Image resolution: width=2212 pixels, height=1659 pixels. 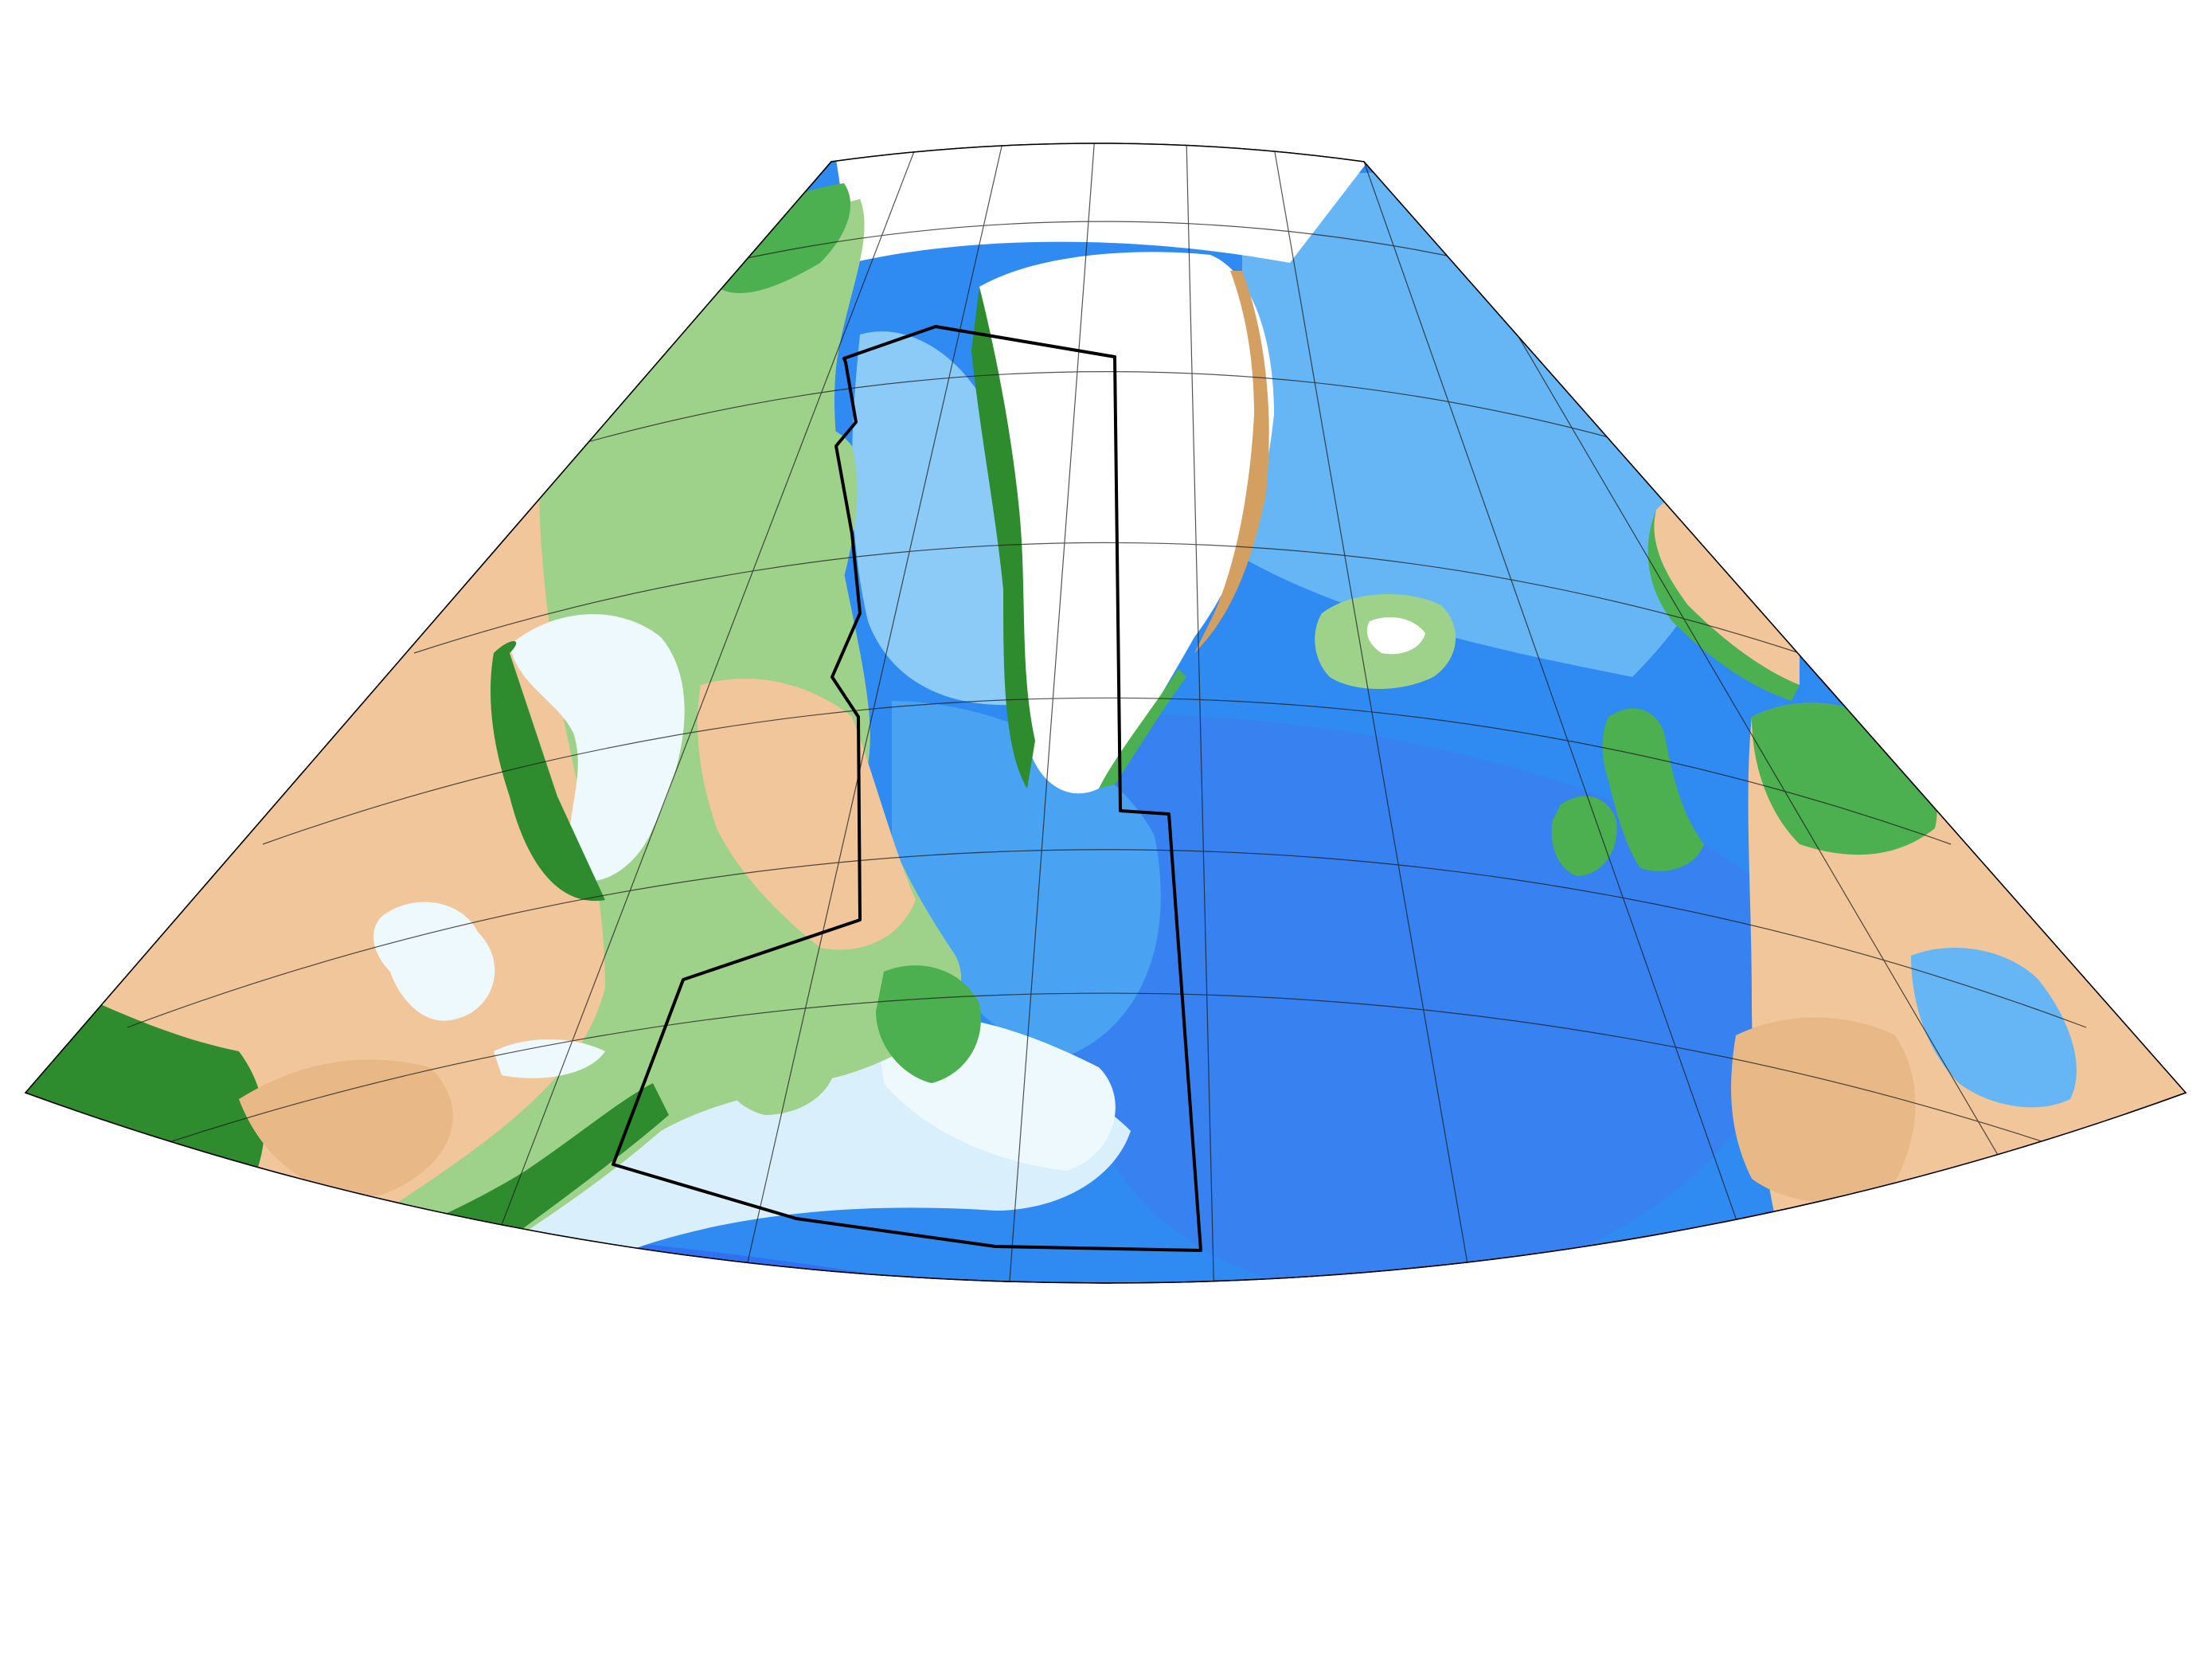 I want to click on maritimes, so click(x=775, y=1072).